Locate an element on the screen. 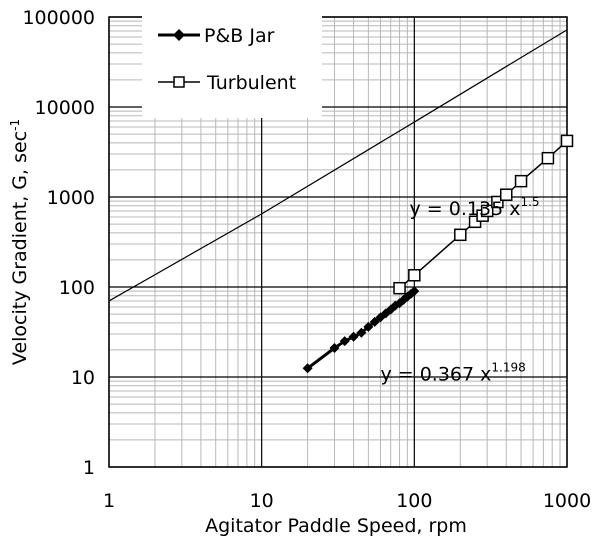 Image resolution: width=600 pixels, height=544 pixels. y-axis-label: Velocity Gradient, G, sec-1 is located at coordinates (19, 242).